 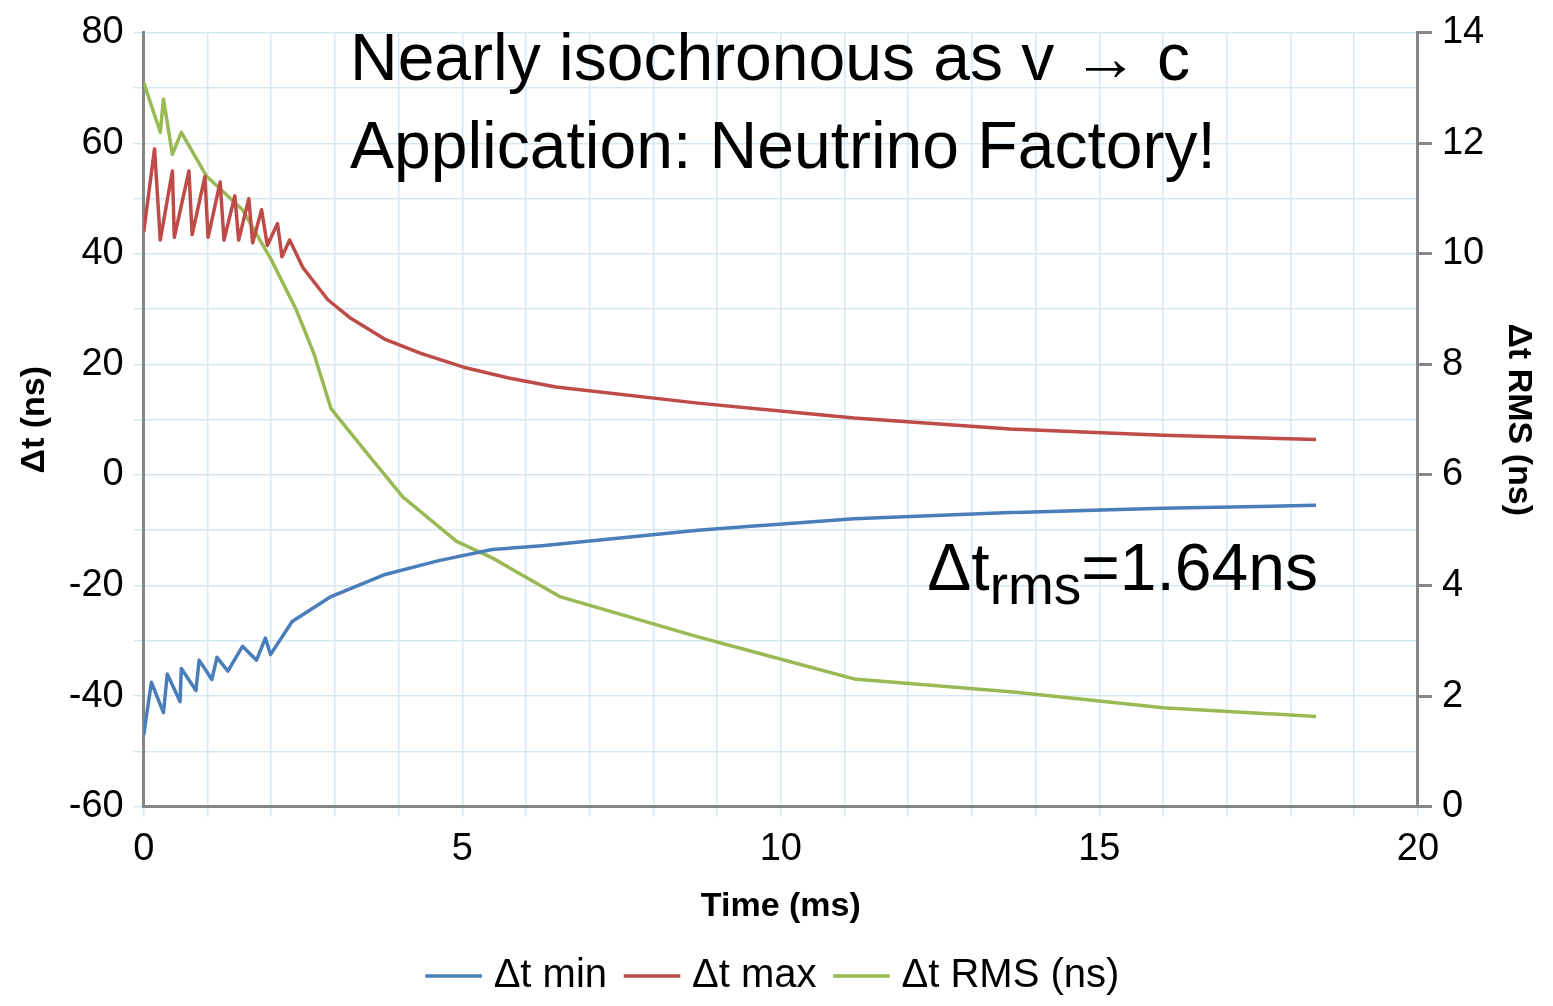 What do you see at coordinates (102, 361) in the screenshot?
I see `y-tick-label: 20` at bounding box center [102, 361].